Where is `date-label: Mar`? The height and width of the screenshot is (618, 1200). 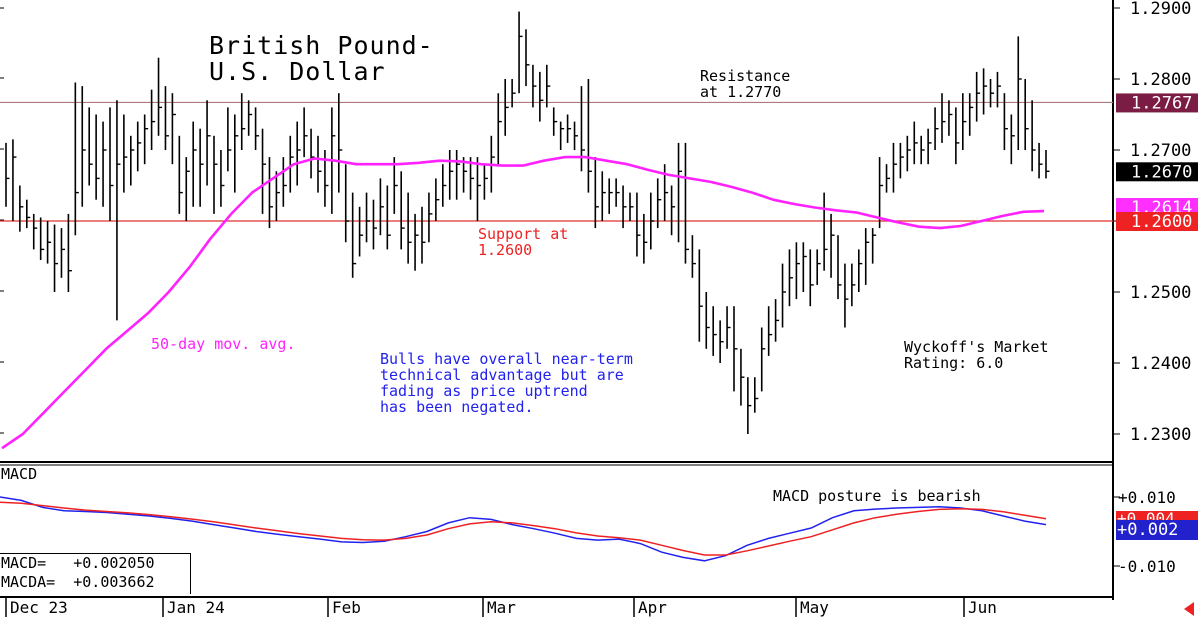
date-label: Mar is located at coordinates (501, 607).